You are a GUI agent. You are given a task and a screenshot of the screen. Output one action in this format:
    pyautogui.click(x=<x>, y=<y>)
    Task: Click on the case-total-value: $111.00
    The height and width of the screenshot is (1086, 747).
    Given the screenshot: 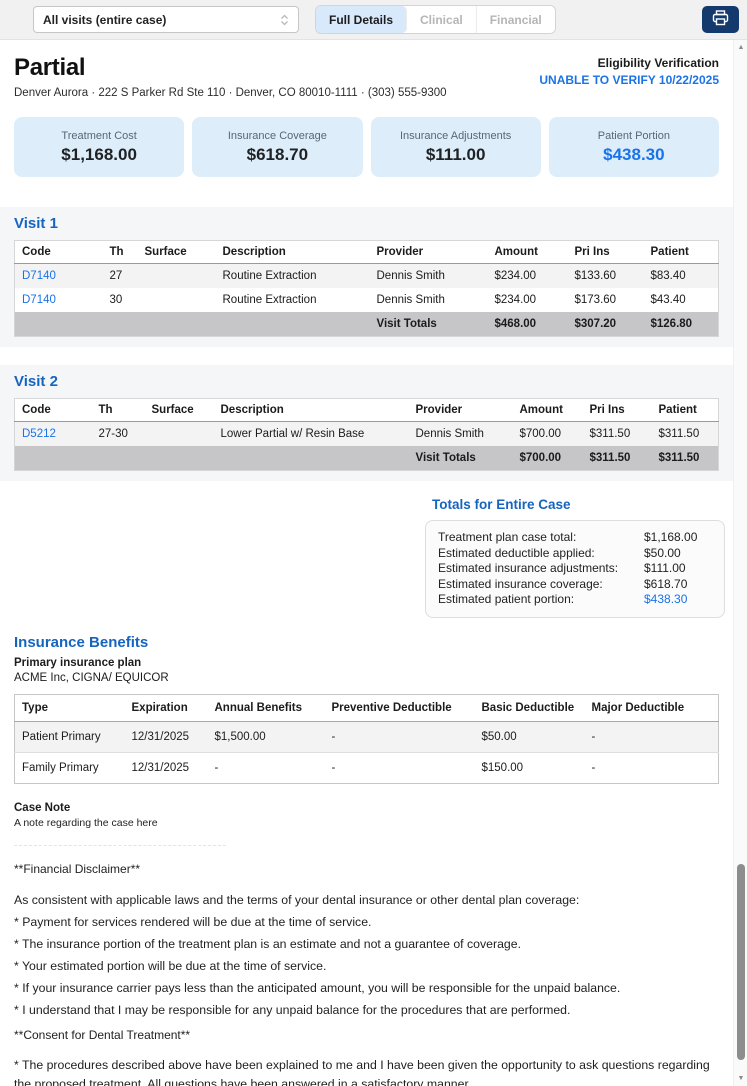 What is the action you would take?
    pyautogui.click(x=665, y=568)
    